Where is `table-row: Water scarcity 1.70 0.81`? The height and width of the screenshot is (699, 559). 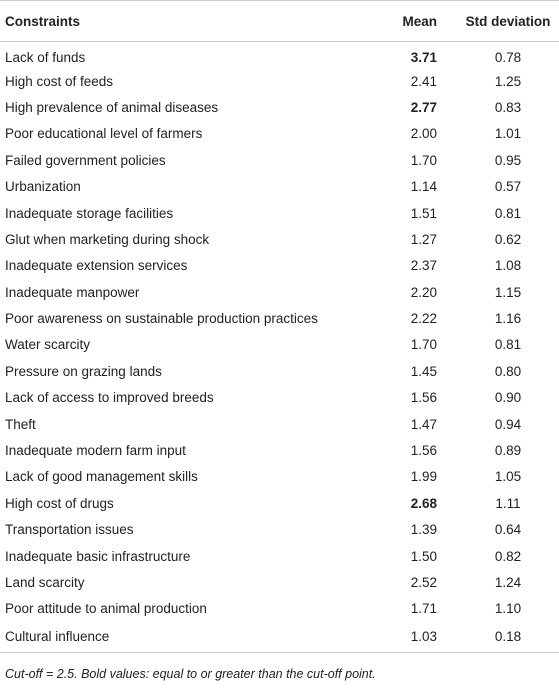 table-row: Water scarcity 1.70 0.81 is located at coordinates (279, 345).